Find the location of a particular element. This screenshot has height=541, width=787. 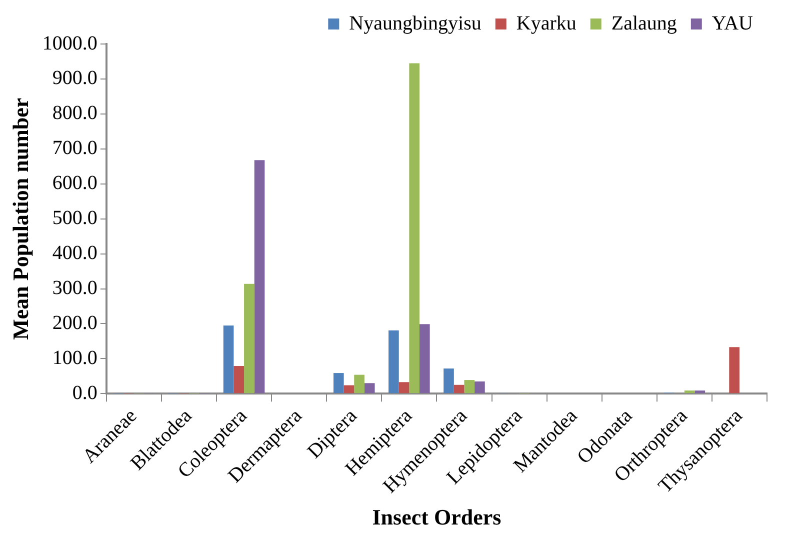

y-tick-label: 100.0 is located at coordinates (75, 357).